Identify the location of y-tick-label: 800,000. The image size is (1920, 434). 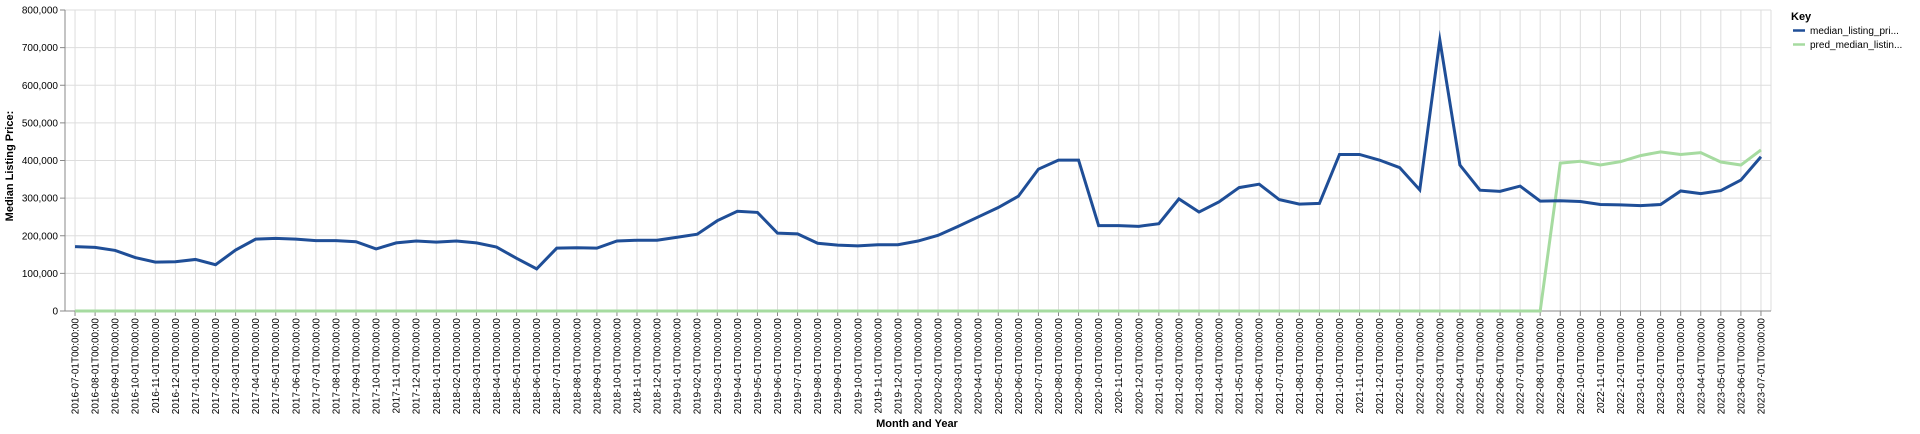
(40, 11).